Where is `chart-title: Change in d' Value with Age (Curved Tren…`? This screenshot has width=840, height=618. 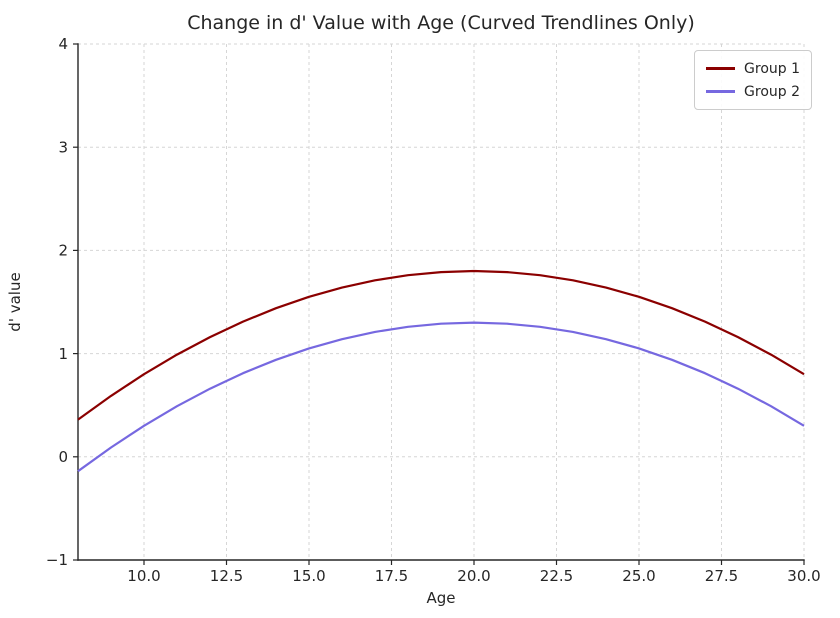 chart-title: Change in d' Value with Age (Curved Tren… is located at coordinates (441, 23).